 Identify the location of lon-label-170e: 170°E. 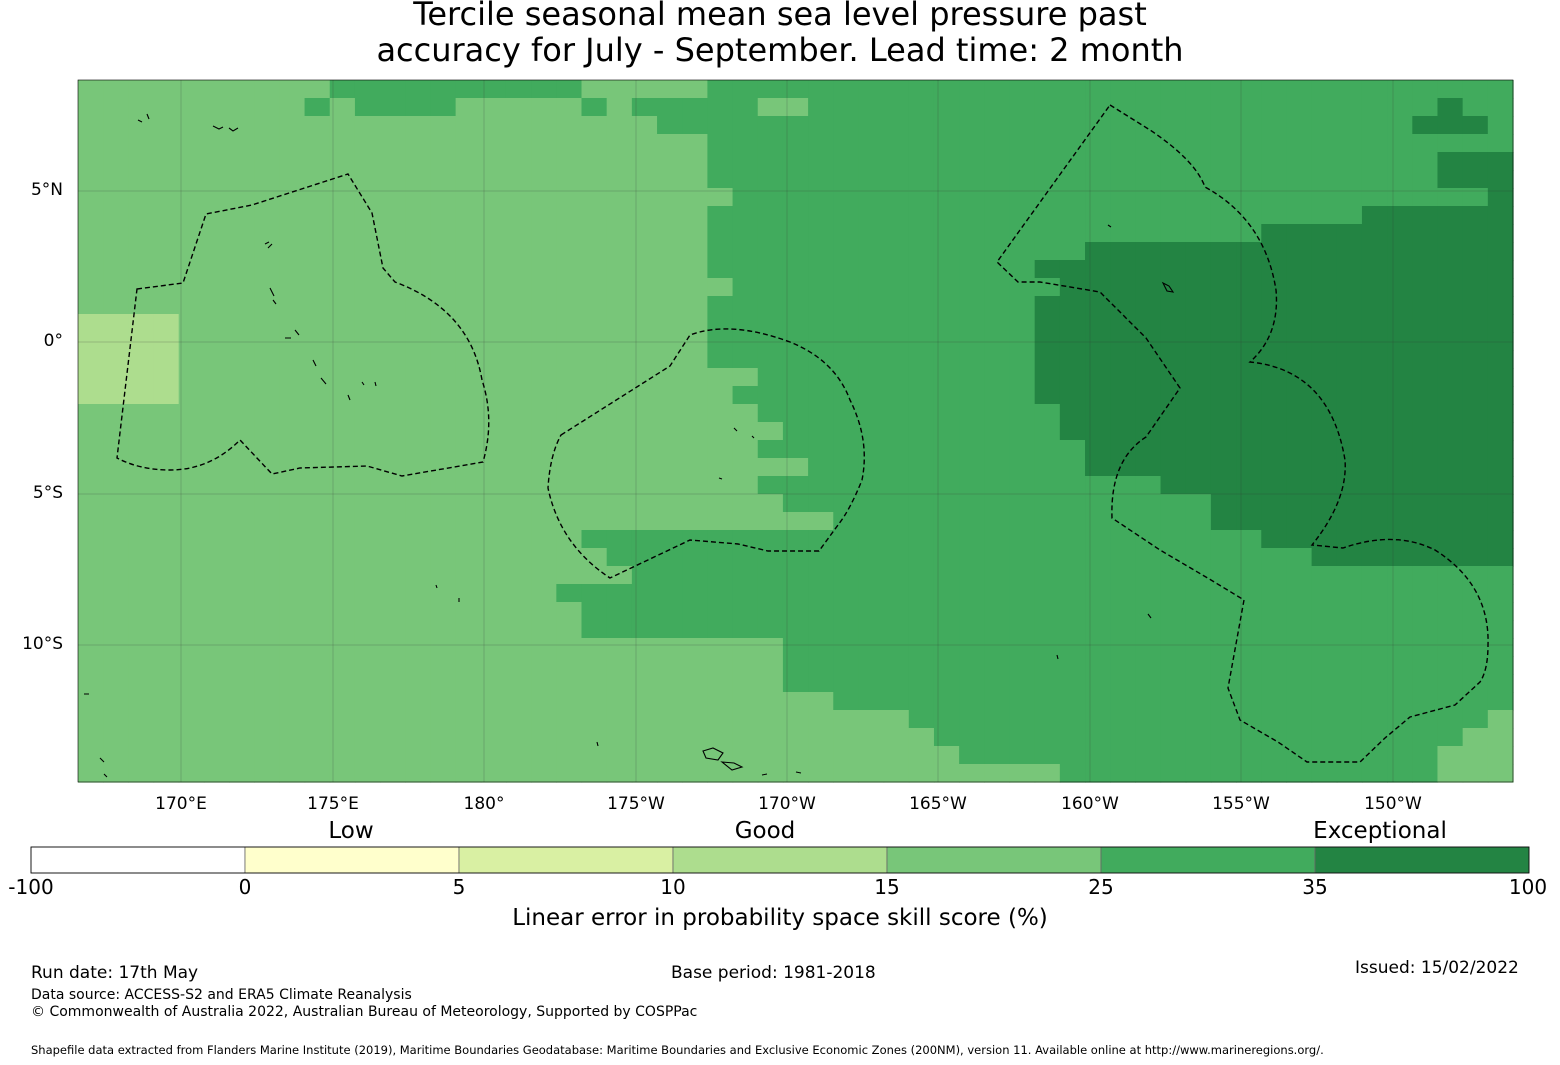
(181, 804).